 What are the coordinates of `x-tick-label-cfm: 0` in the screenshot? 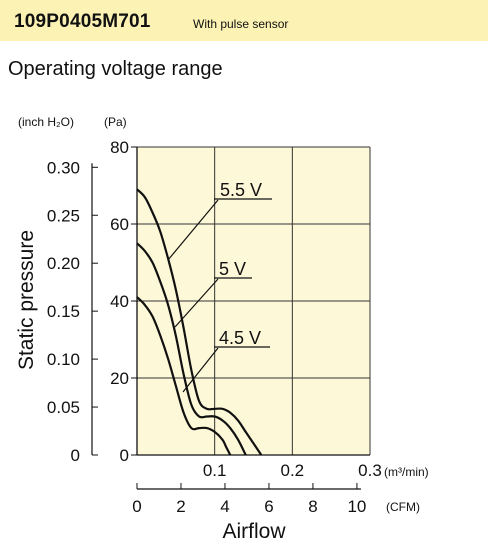 It's located at (136, 506).